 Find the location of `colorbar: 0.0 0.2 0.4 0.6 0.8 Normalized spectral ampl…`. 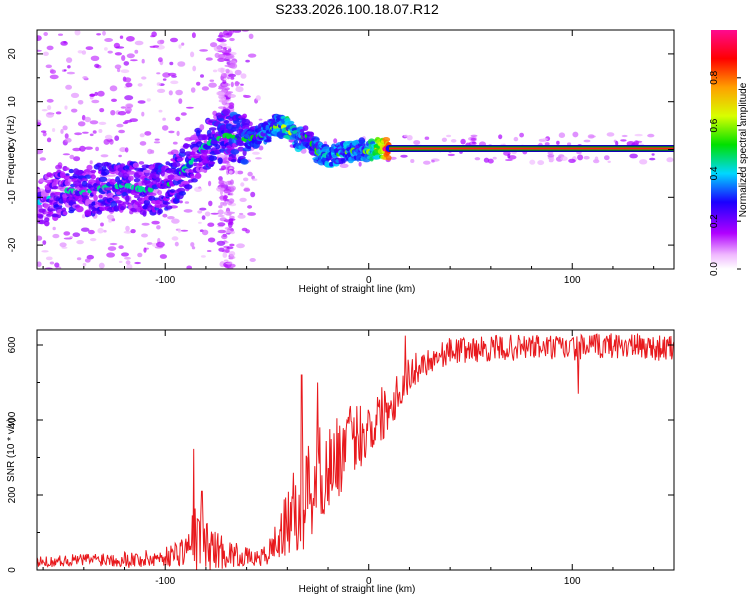

colorbar: 0.0 0.2 0.4 0.6 0.8 Normalized spectral ampl… is located at coordinates (729, 153).